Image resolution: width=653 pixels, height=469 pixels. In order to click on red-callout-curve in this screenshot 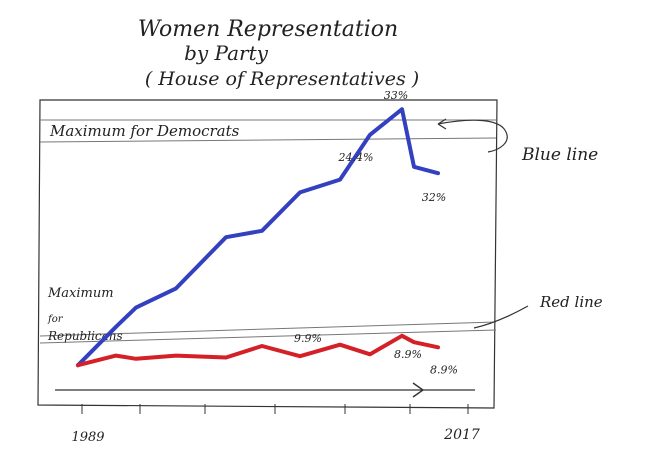, I will do `click(501, 317)`.